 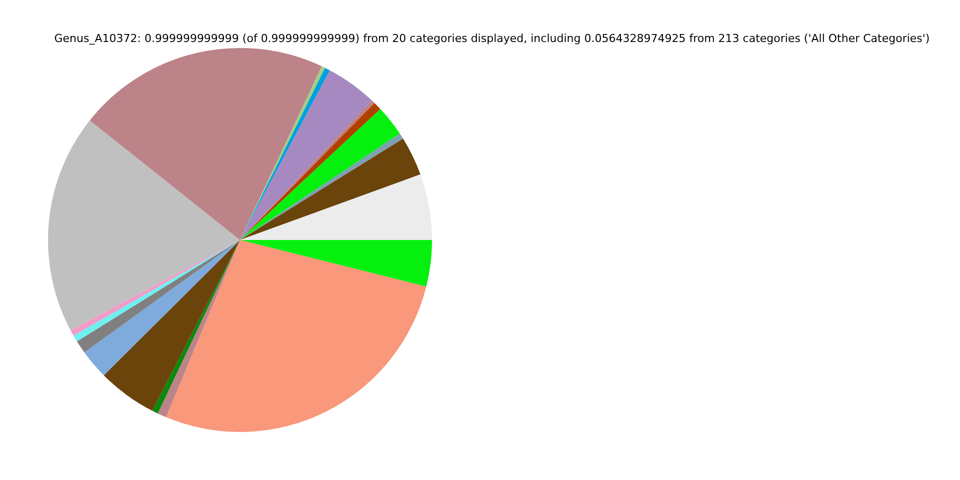 I want to click on text: Genus_A10372: 0.999999999999 (of 0.999999999999) from 20 categories displayed, including 0.0564328974925 from 213 categories ('All Other Categories'), so click(x=492, y=38).